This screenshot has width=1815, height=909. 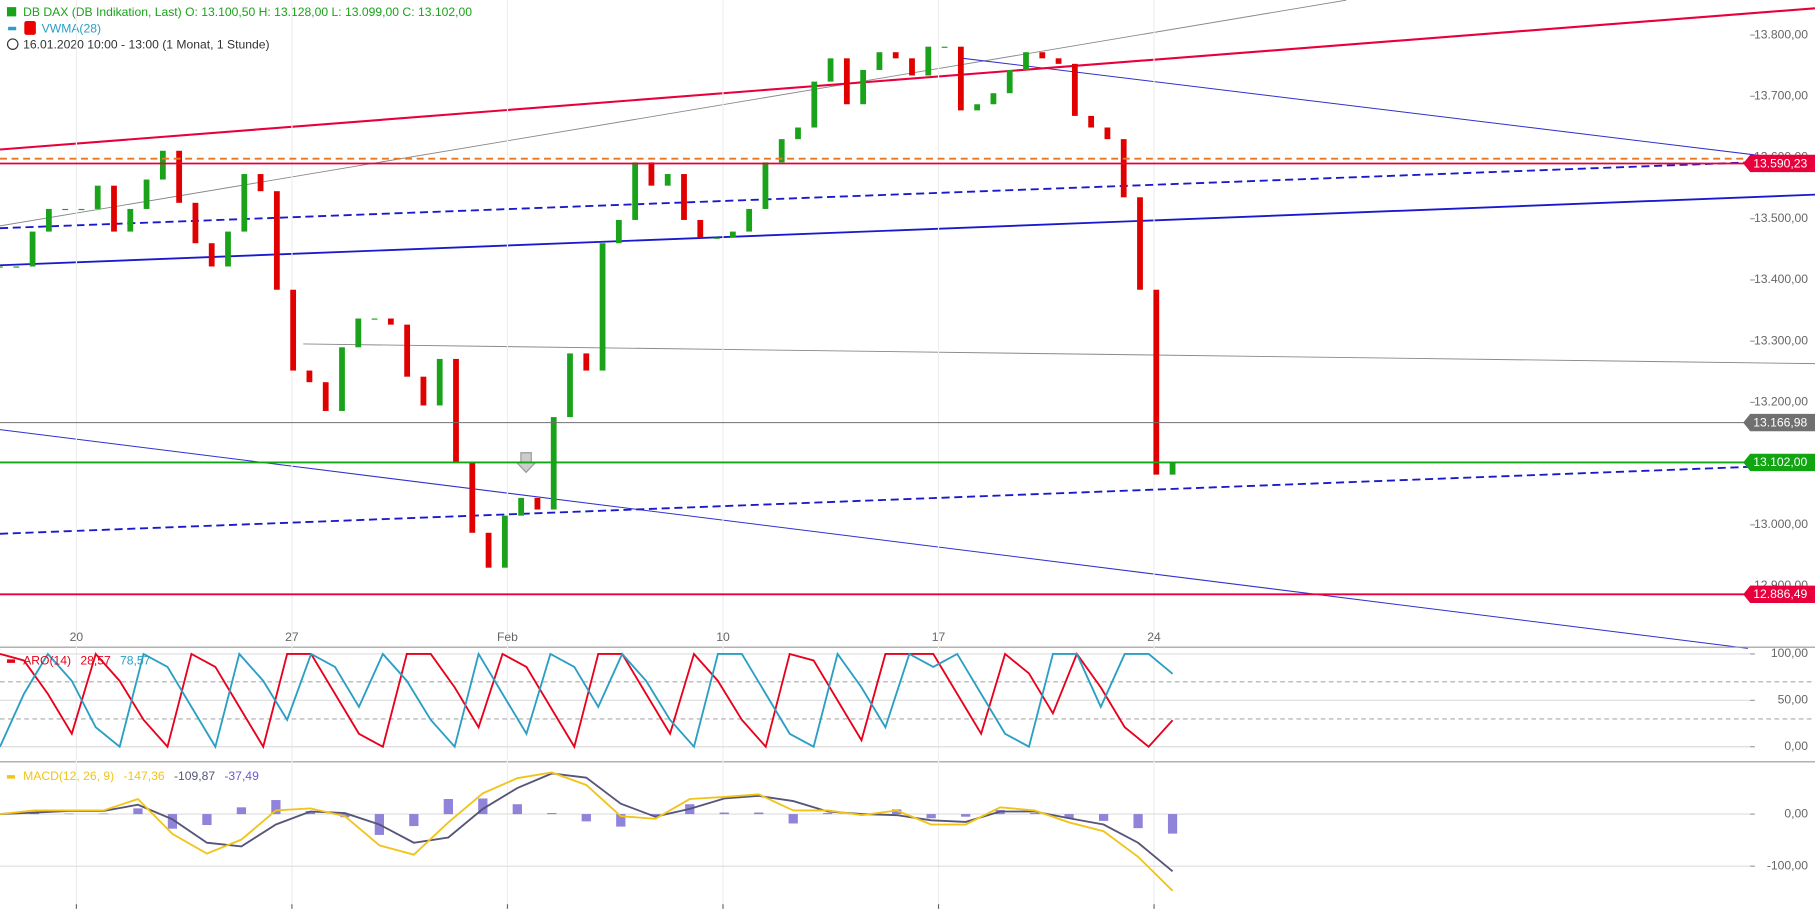 I want to click on indicator-title: MACD(12, 26, 9), so click(x=68, y=776).